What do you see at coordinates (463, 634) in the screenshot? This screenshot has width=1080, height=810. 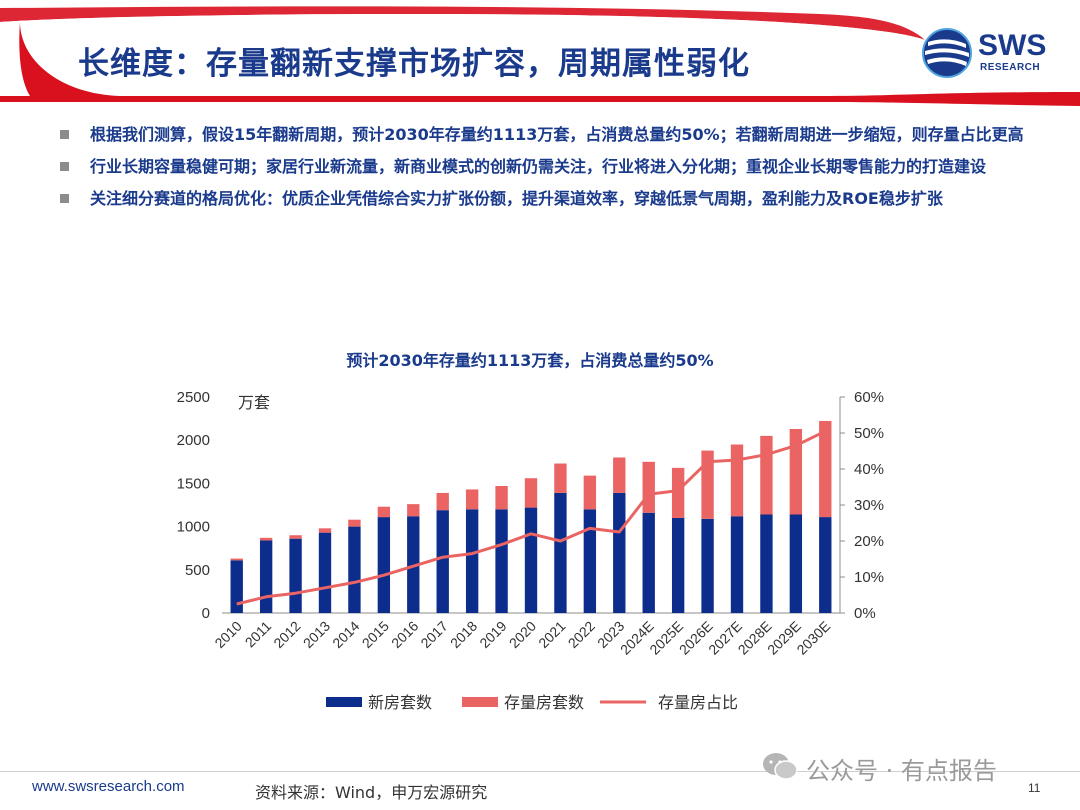 I see `x-tick-label: 2018` at bounding box center [463, 634].